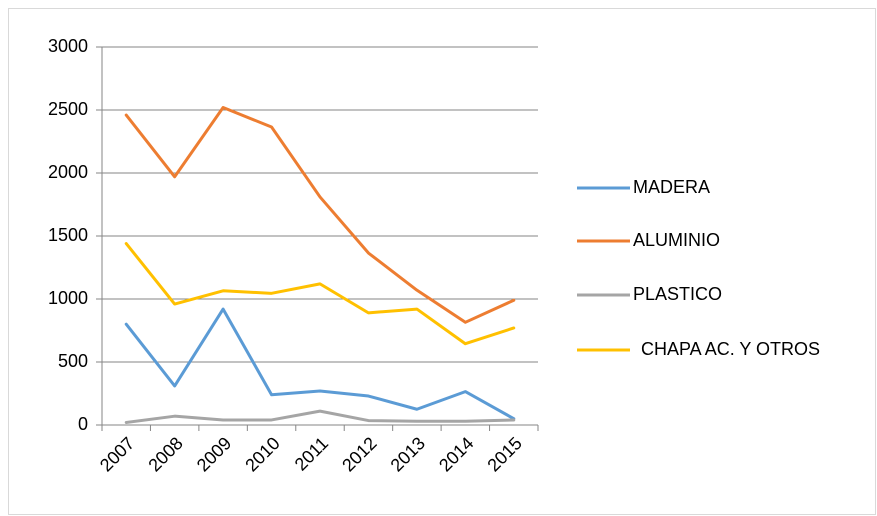 The image size is (877, 516). What do you see at coordinates (505, 454) in the screenshot?
I see `x-tick-label: 2015` at bounding box center [505, 454].